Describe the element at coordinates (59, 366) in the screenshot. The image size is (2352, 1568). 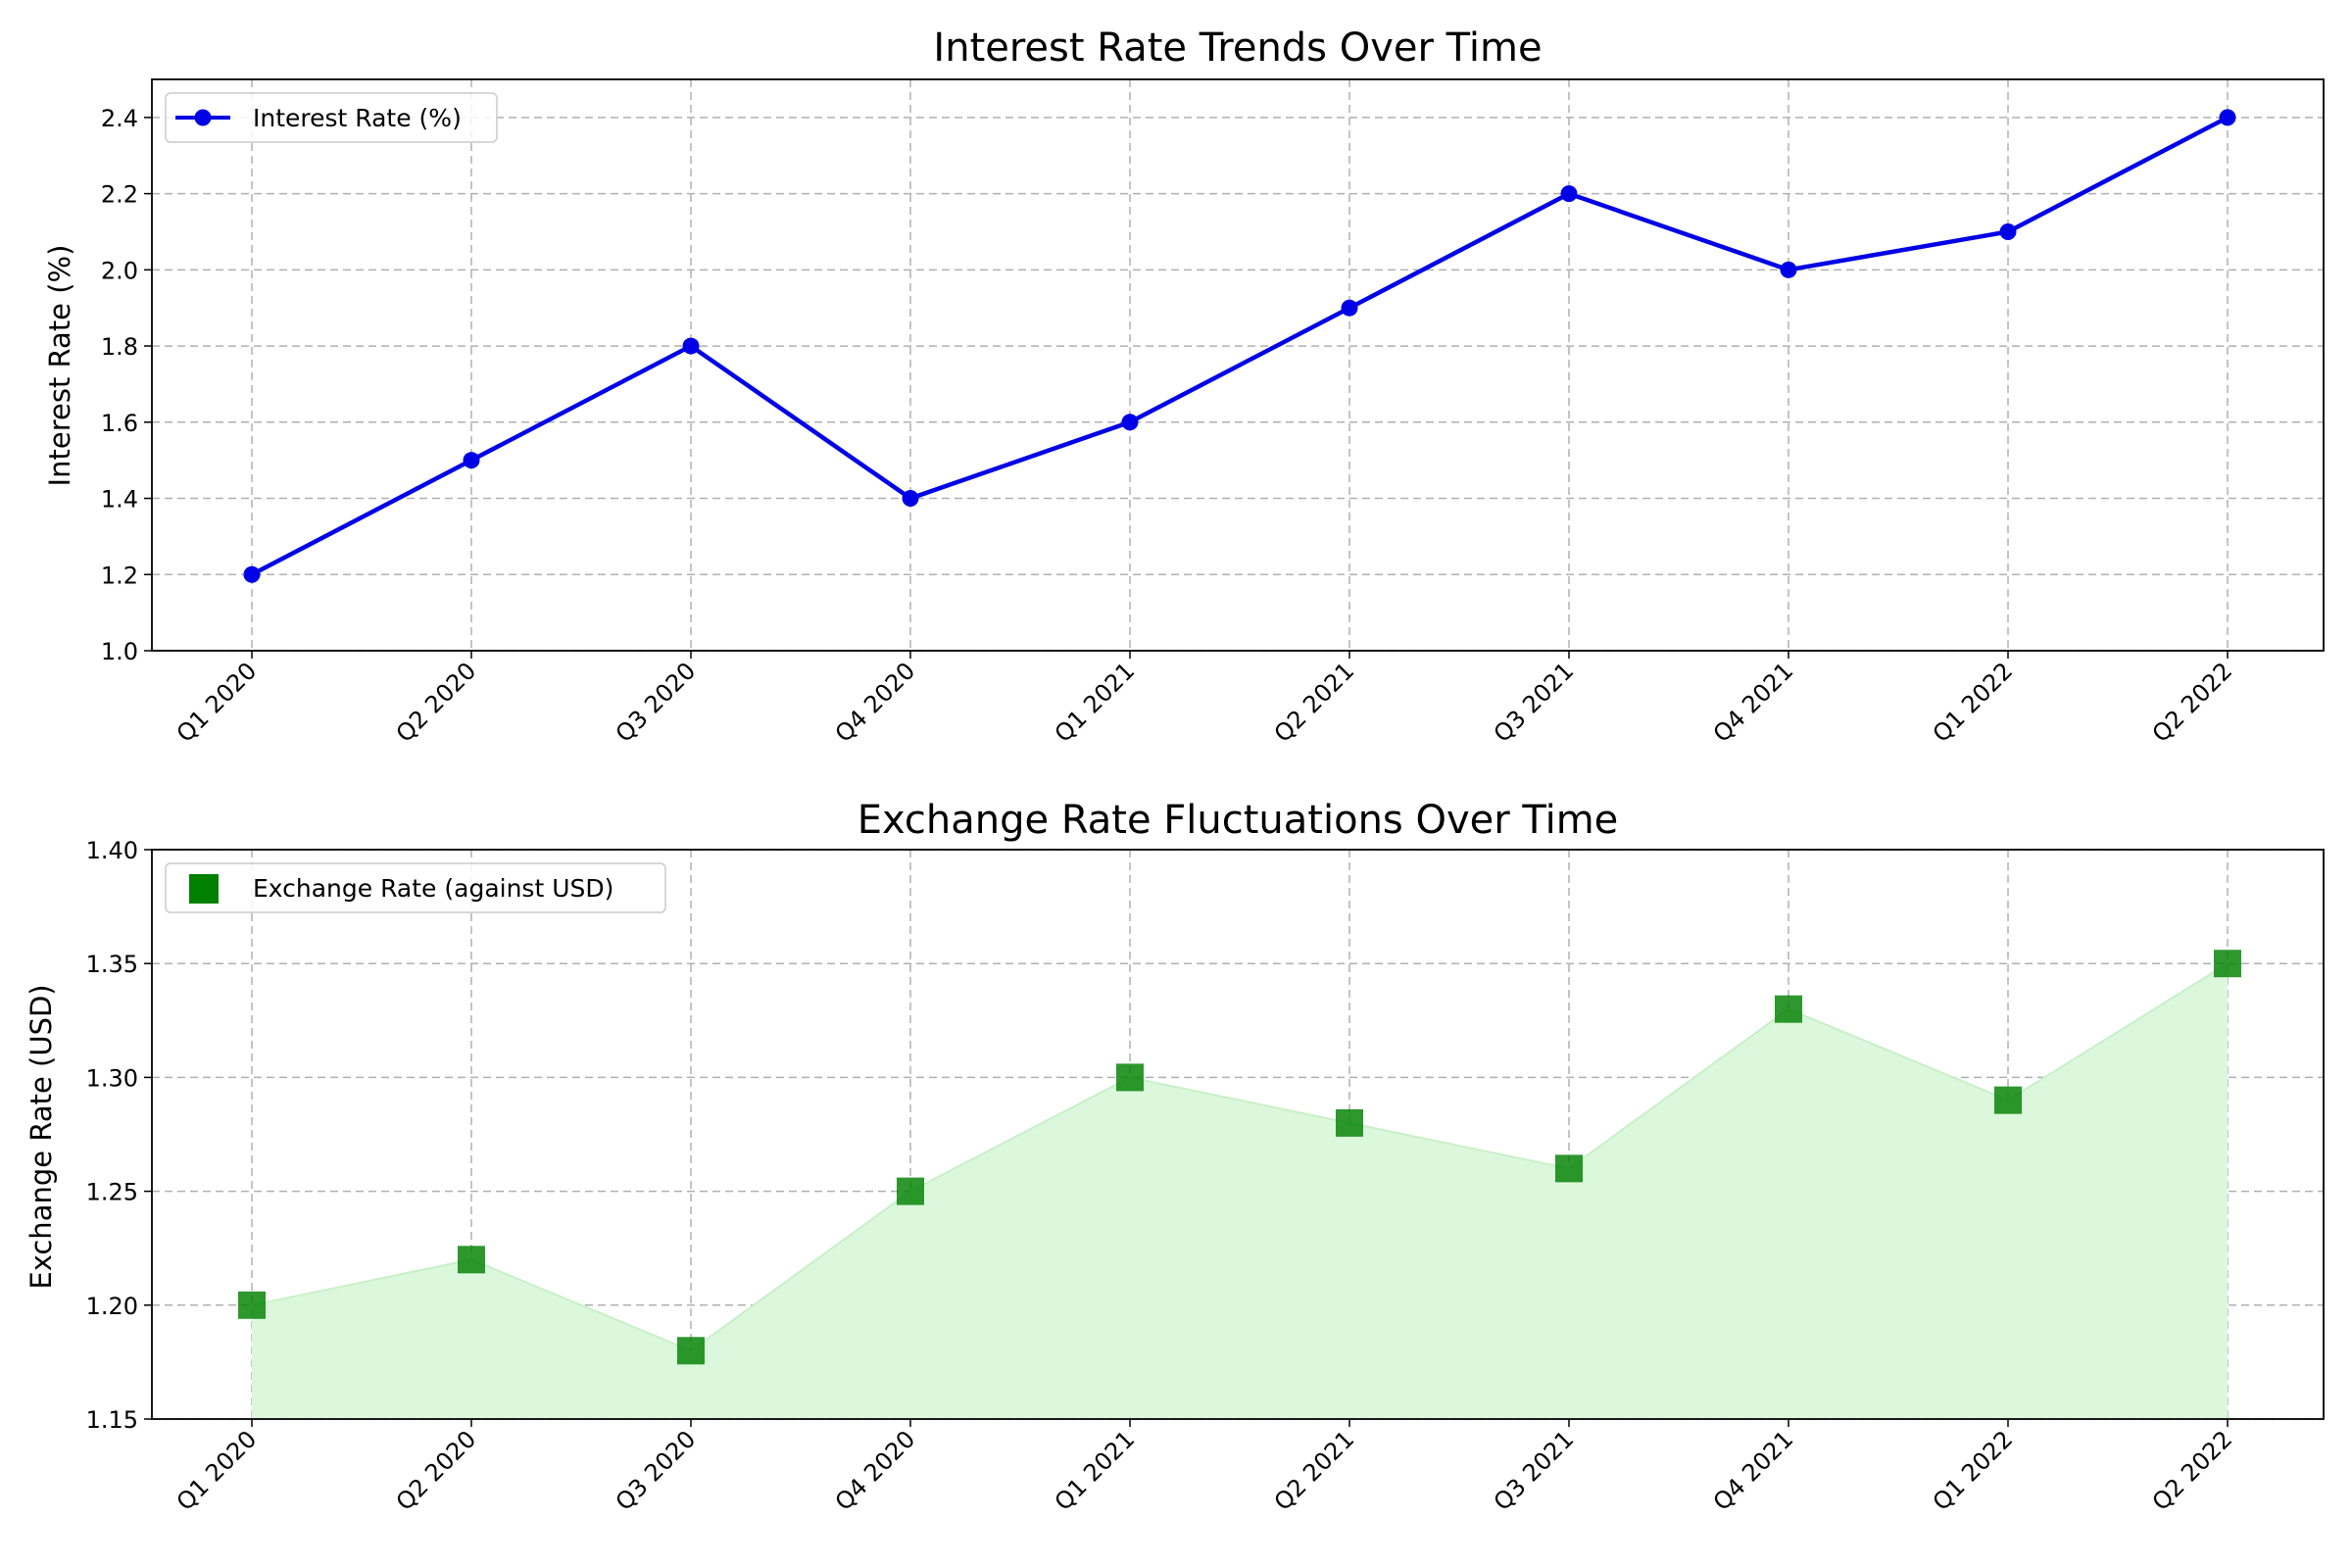
I see `y-axis-label: Interest Rate (%)` at that location.